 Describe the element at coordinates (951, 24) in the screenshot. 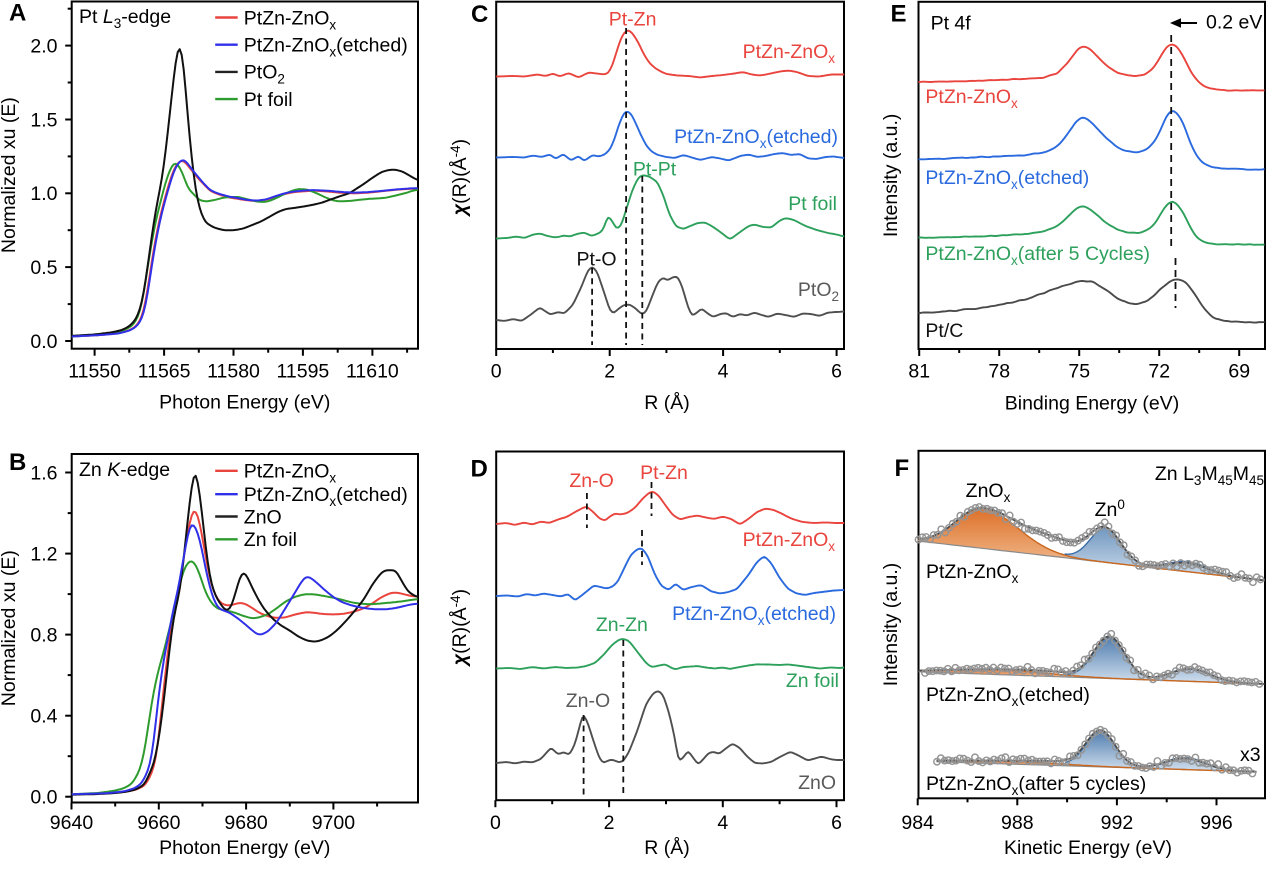

I see `svg-text: Pt 4f` at that location.